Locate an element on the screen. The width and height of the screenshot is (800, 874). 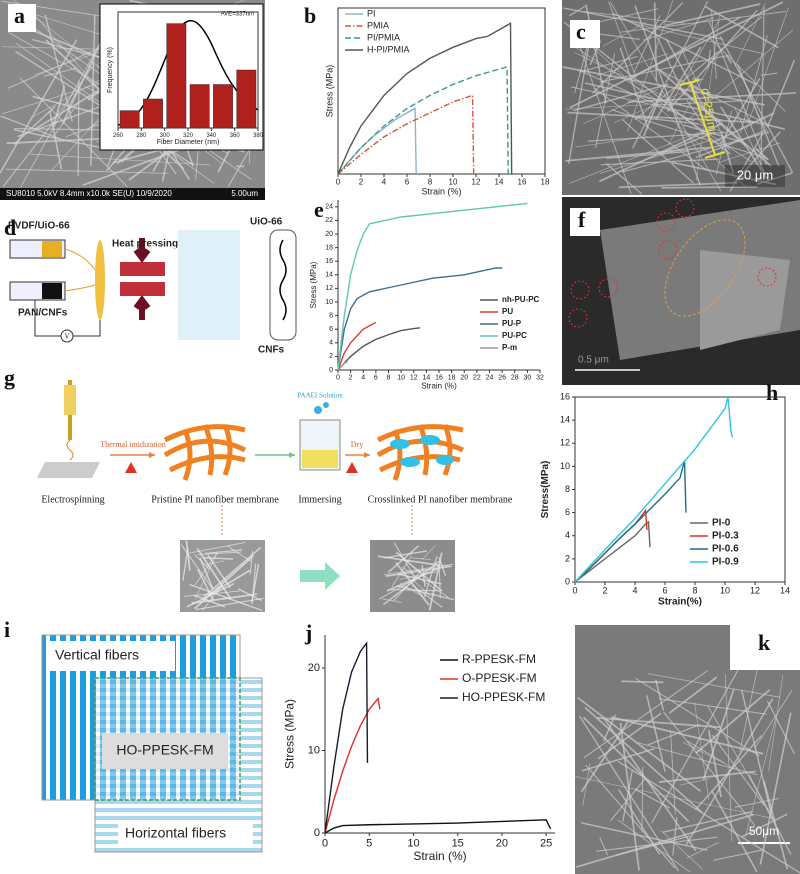
scale-label: 5.00um is located at coordinates (244, 193).